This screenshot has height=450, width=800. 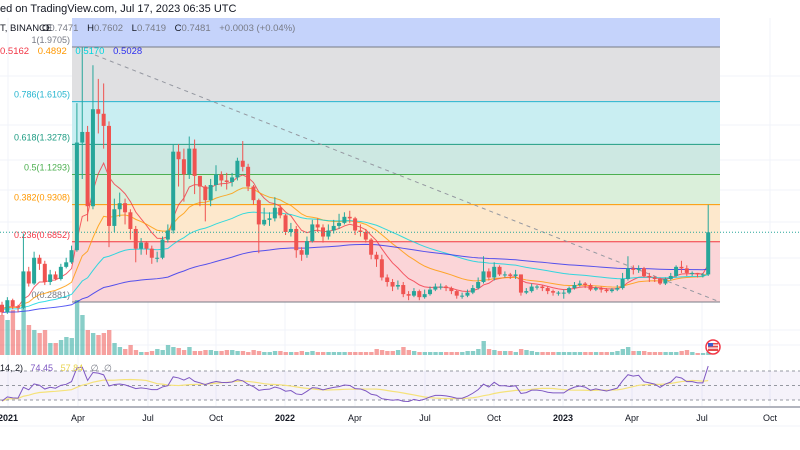 What do you see at coordinates (425, 418) in the screenshot?
I see `time-axis-label: Jul` at bounding box center [425, 418].